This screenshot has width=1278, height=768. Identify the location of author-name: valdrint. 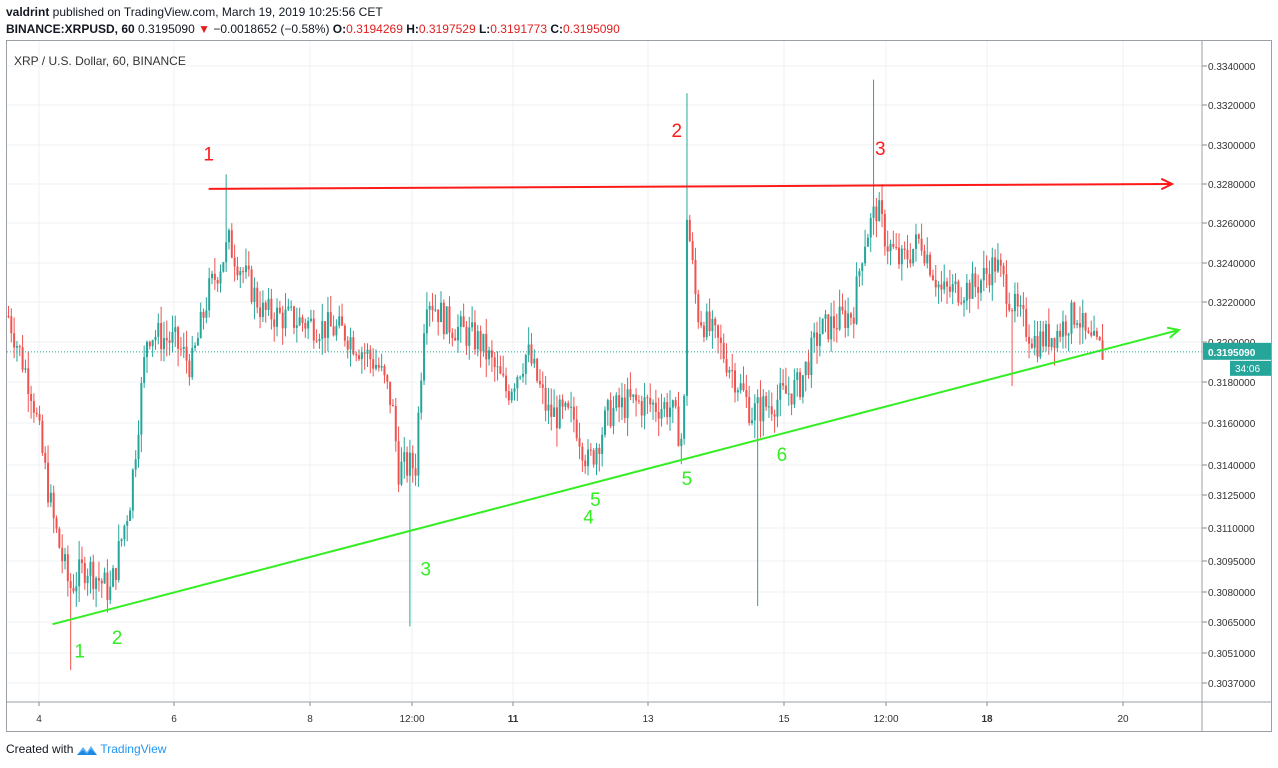
(28, 12).